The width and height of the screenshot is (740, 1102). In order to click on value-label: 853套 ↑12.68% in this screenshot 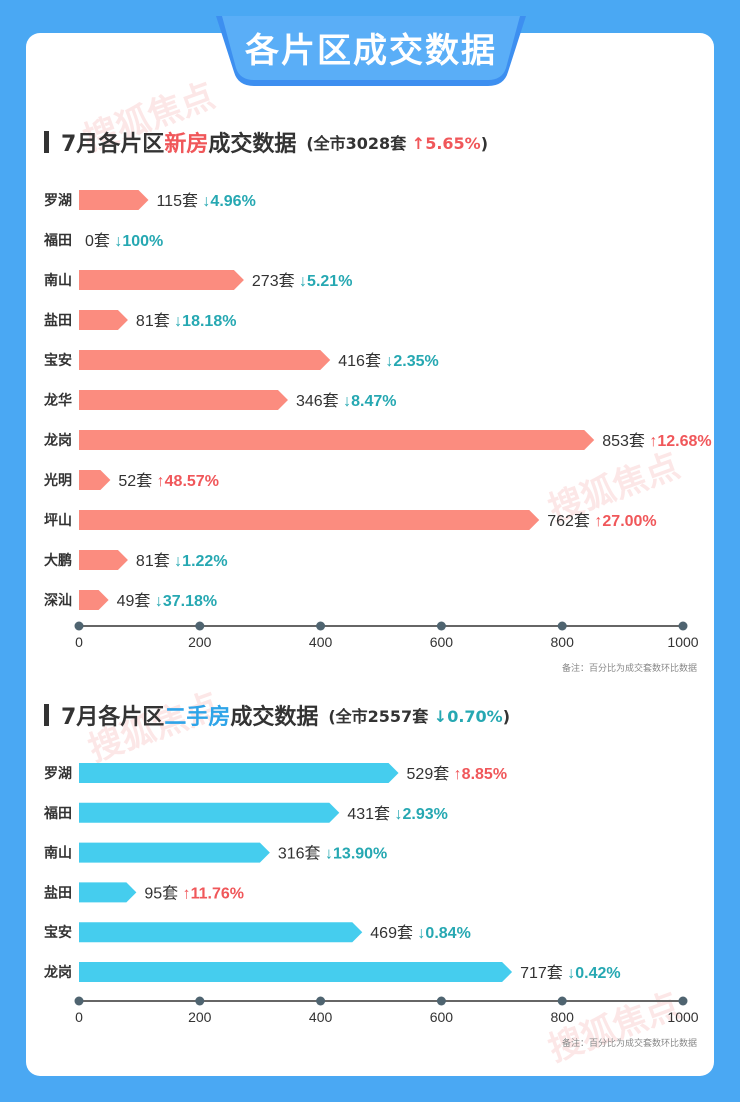, I will do `click(656, 441)`.